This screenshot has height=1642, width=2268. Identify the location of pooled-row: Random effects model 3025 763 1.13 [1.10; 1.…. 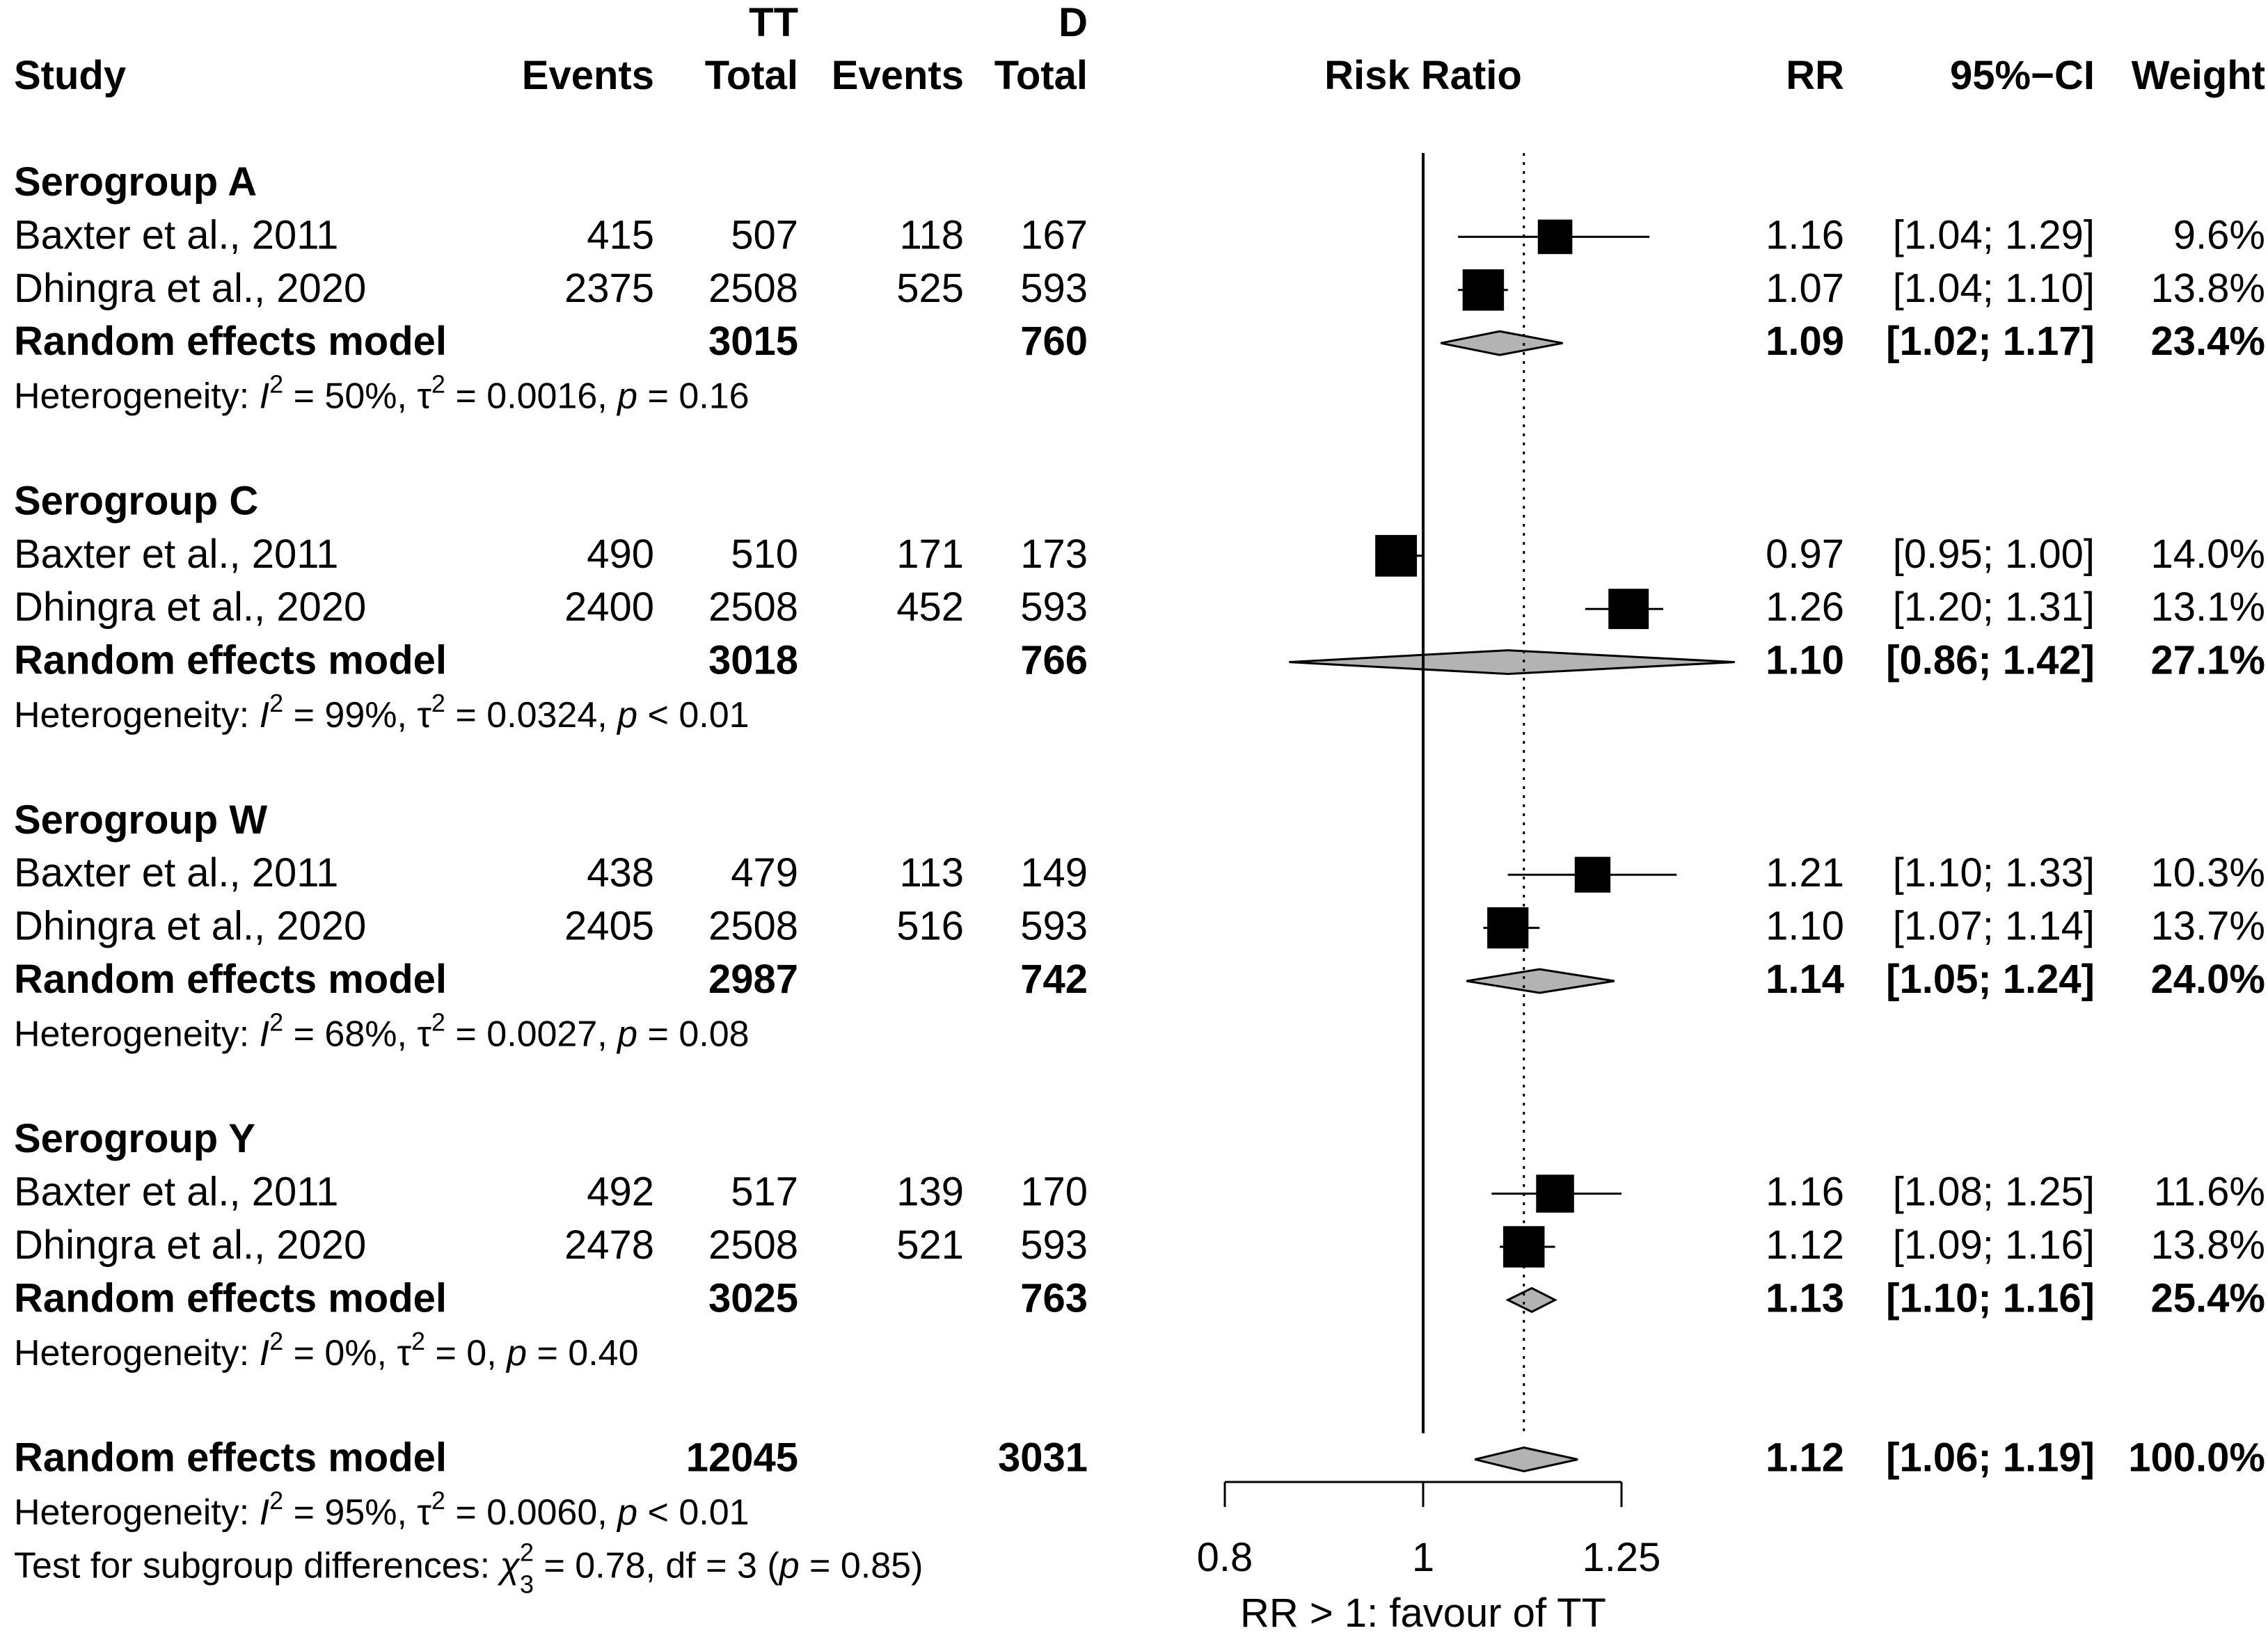
(1139, 1298).